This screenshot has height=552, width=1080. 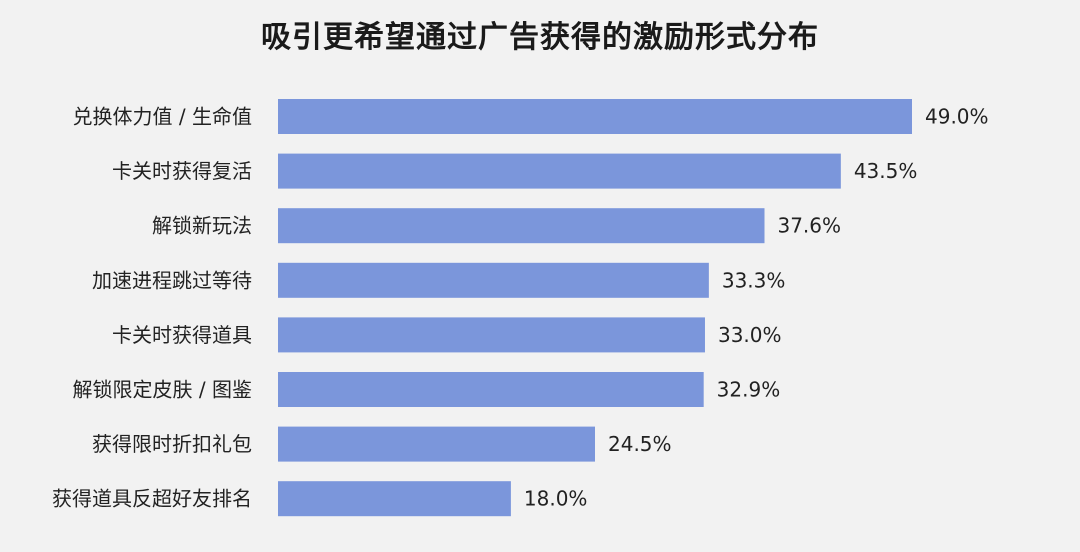 I want to click on category-label: 获得限时折扣礼包, so click(x=172, y=444).